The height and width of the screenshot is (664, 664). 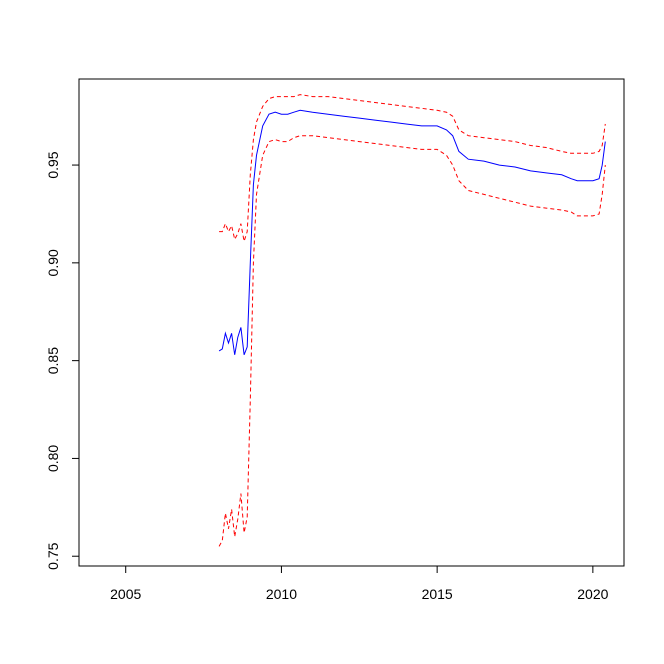 What do you see at coordinates (281, 594) in the screenshot?
I see `x-tick-label: 2010` at bounding box center [281, 594].